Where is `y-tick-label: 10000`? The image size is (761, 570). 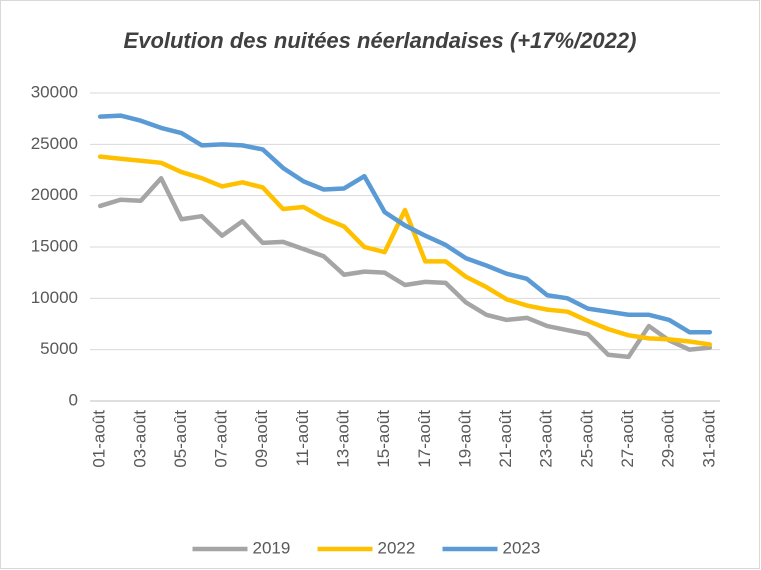
y-tick-label: 10000 is located at coordinates (54, 297).